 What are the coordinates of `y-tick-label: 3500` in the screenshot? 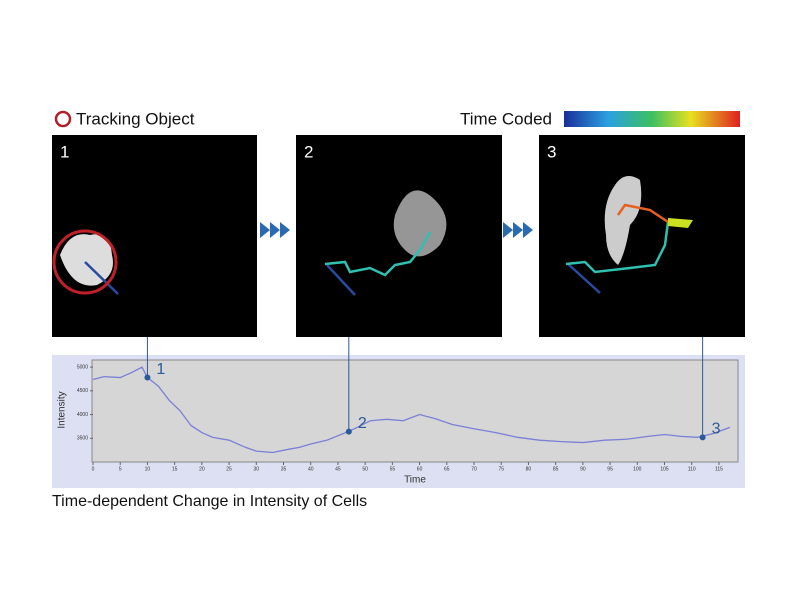 It's located at (82, 439).